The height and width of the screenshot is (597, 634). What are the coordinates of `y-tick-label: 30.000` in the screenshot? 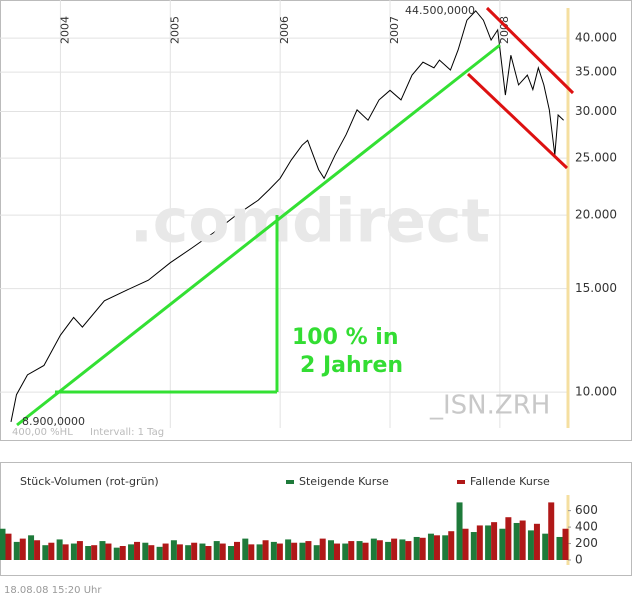 It's located at (596, 111).